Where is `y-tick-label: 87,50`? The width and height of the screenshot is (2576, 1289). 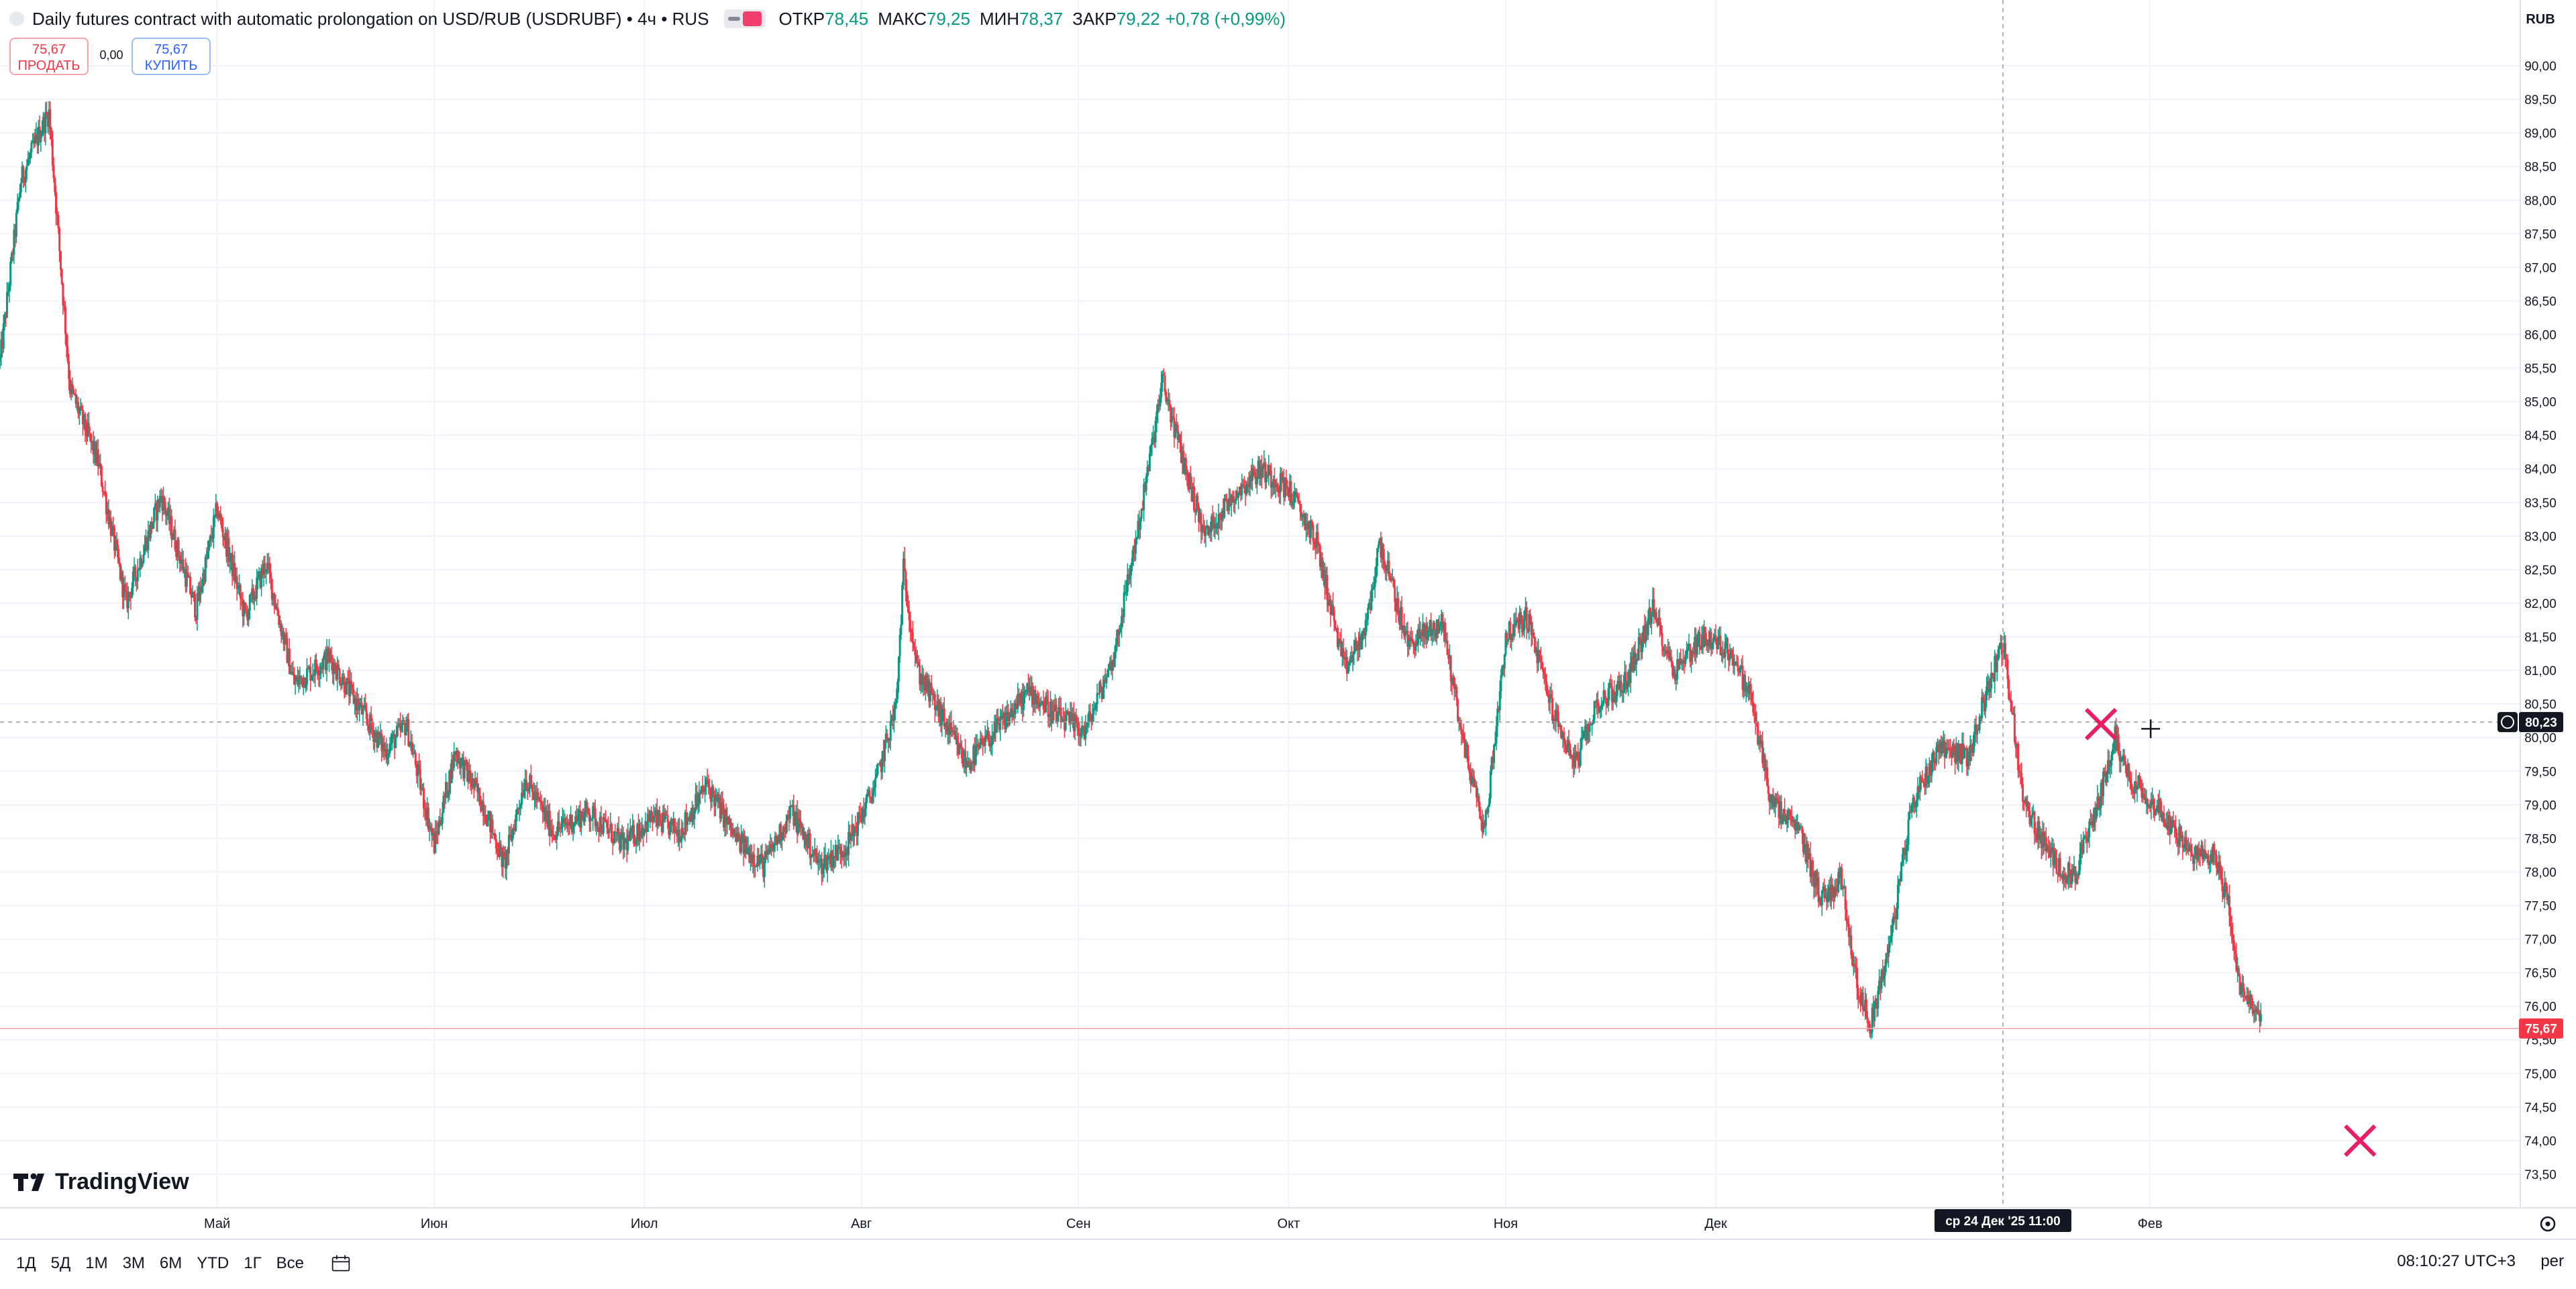 y-tick-label: 87,50 is located at coordinates (2540, 234).